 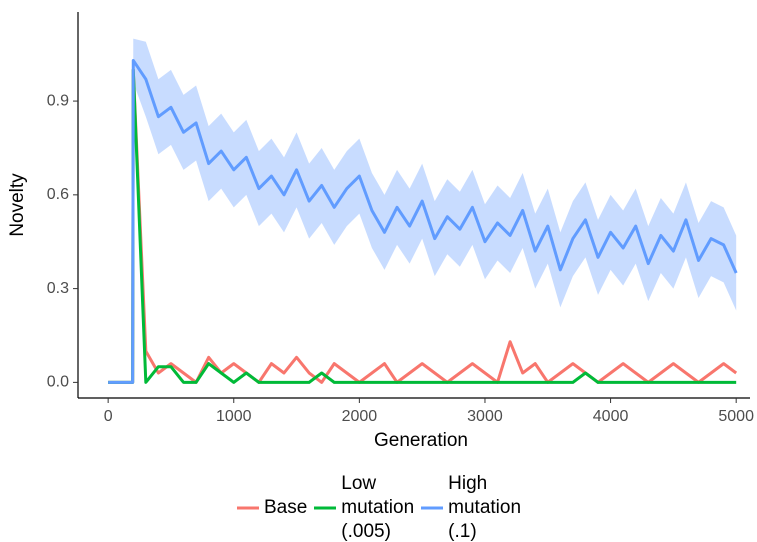 I want to click on y-tick-label: 0.3, so click(x=58, y=288).